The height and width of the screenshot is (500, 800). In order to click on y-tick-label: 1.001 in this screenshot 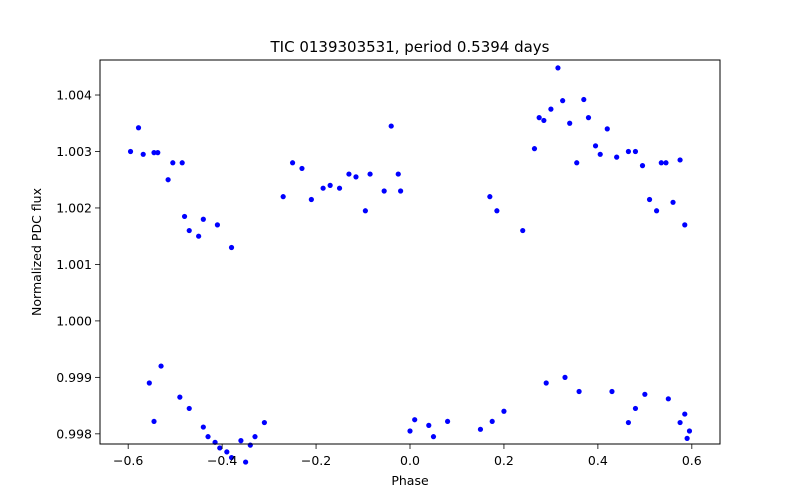, I will do `click(74, 264)`.